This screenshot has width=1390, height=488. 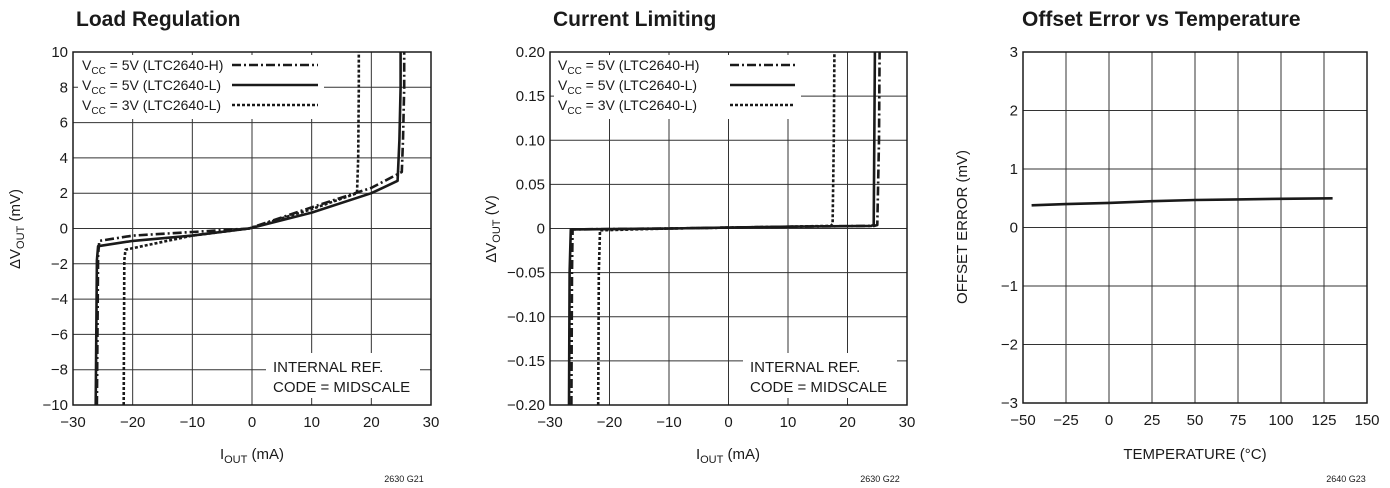 I want to click on chart-title: Current Limiting, so click(x=634, y=19).